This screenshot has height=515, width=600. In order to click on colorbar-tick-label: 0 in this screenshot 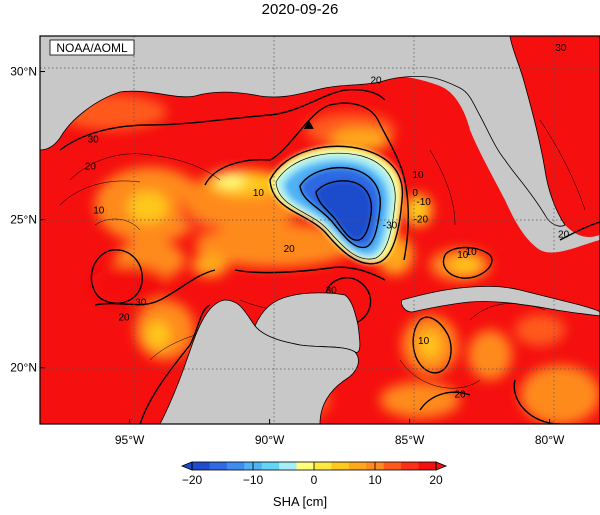, I will do `click(314, 480)`.